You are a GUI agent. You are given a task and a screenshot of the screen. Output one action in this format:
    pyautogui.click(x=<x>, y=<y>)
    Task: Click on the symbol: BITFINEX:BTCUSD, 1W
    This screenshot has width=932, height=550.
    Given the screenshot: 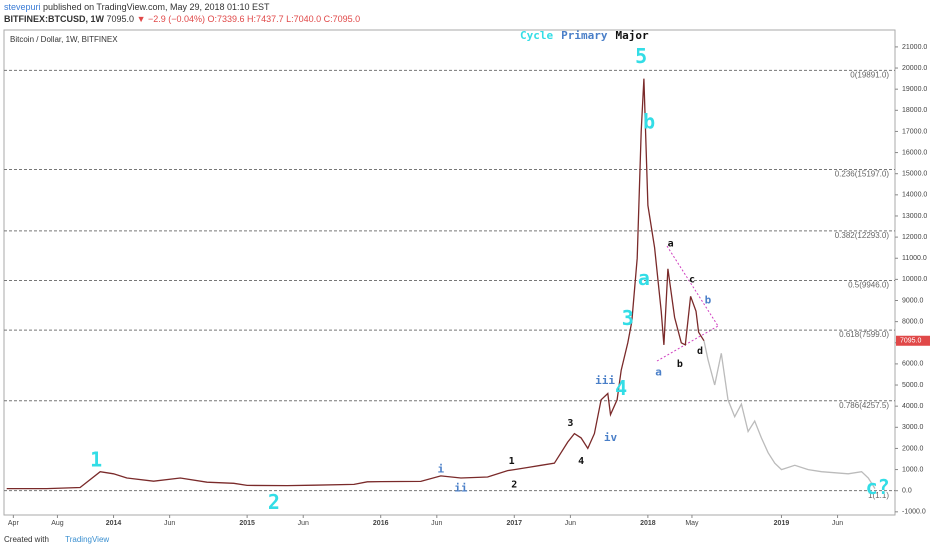 What is the action you would take?
    pyautogui.click(x=54, y=19)
    